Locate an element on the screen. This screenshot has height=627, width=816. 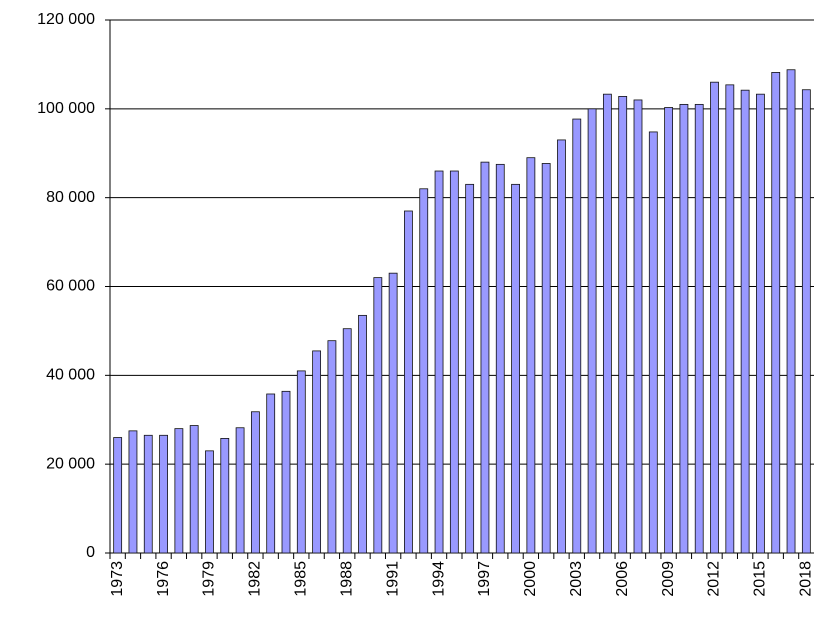
x-tick-label: 1994 is located at coordinates (438, 579).